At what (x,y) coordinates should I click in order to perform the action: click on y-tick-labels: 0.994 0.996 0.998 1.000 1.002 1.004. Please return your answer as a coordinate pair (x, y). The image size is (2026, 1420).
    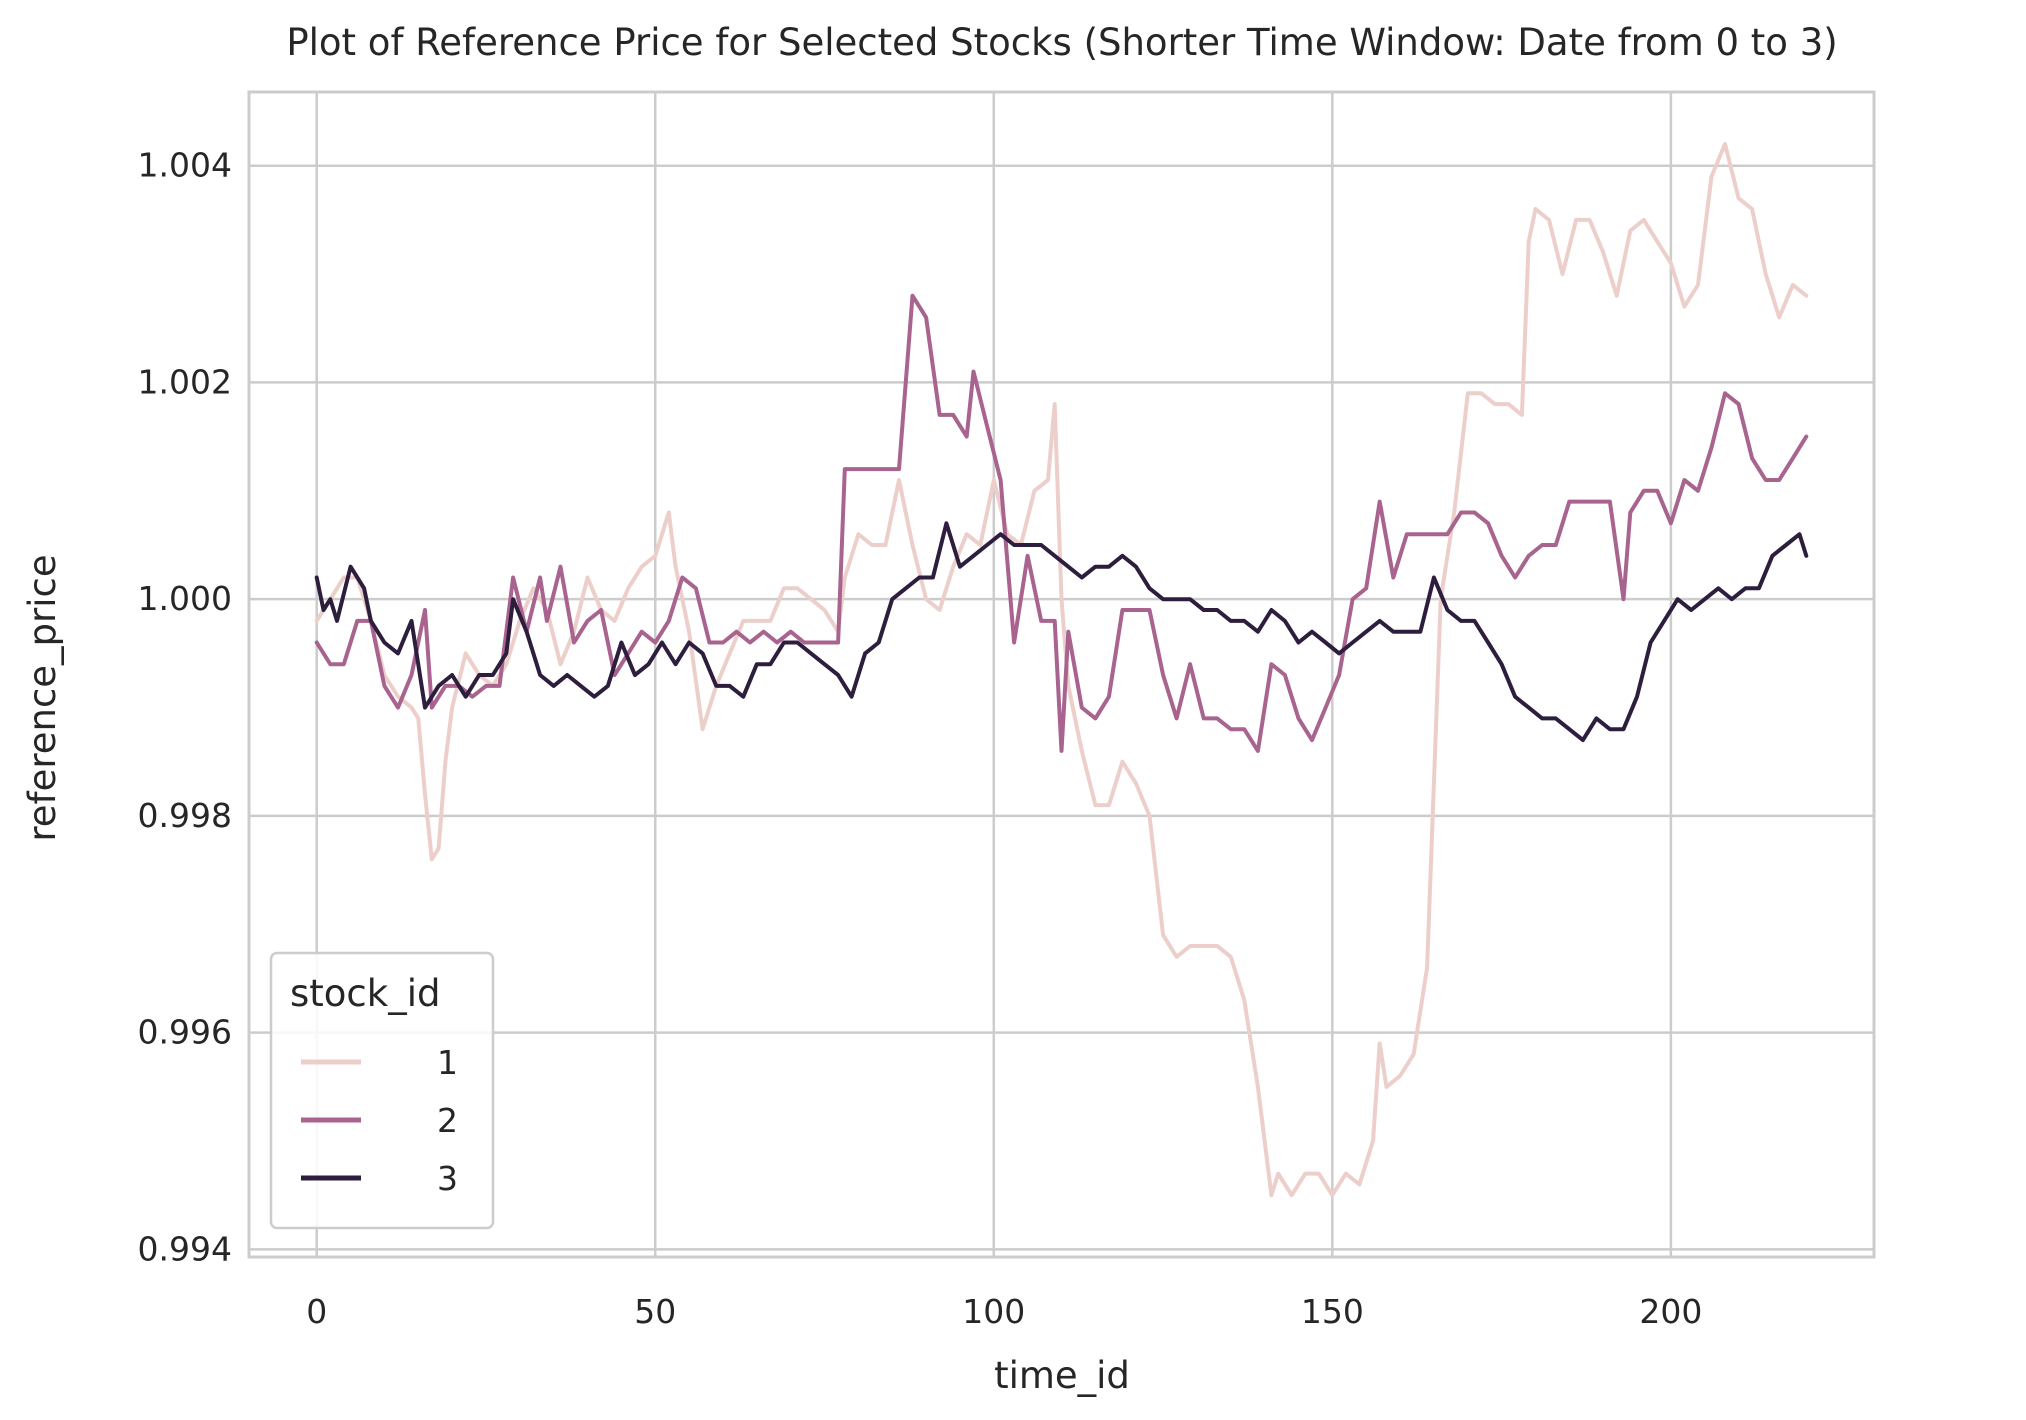
    Looking at the image, I should click on (185, 707).